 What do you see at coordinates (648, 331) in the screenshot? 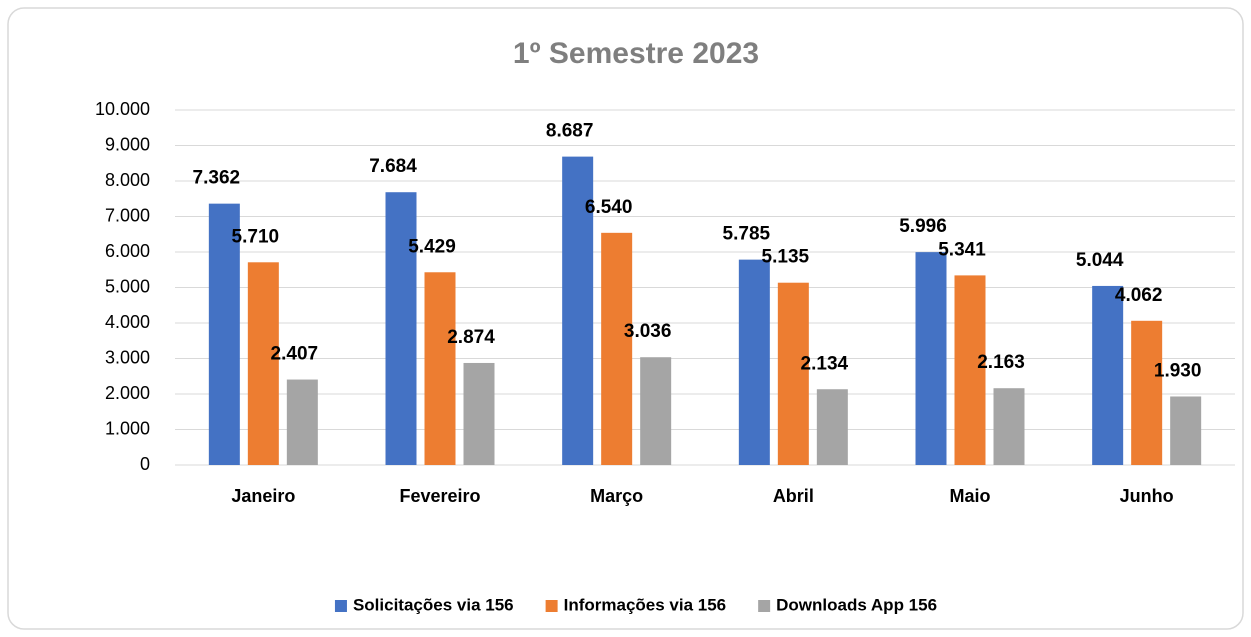
I see `value-label: 3.036` at bounding box center [648, 331].